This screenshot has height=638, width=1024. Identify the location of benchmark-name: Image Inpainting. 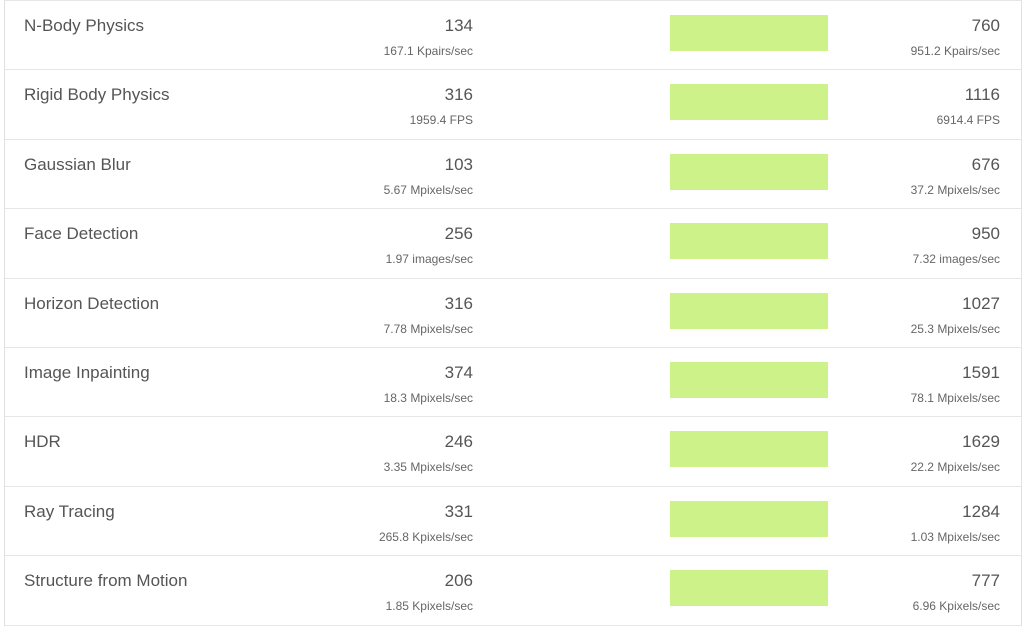
(87, 372).